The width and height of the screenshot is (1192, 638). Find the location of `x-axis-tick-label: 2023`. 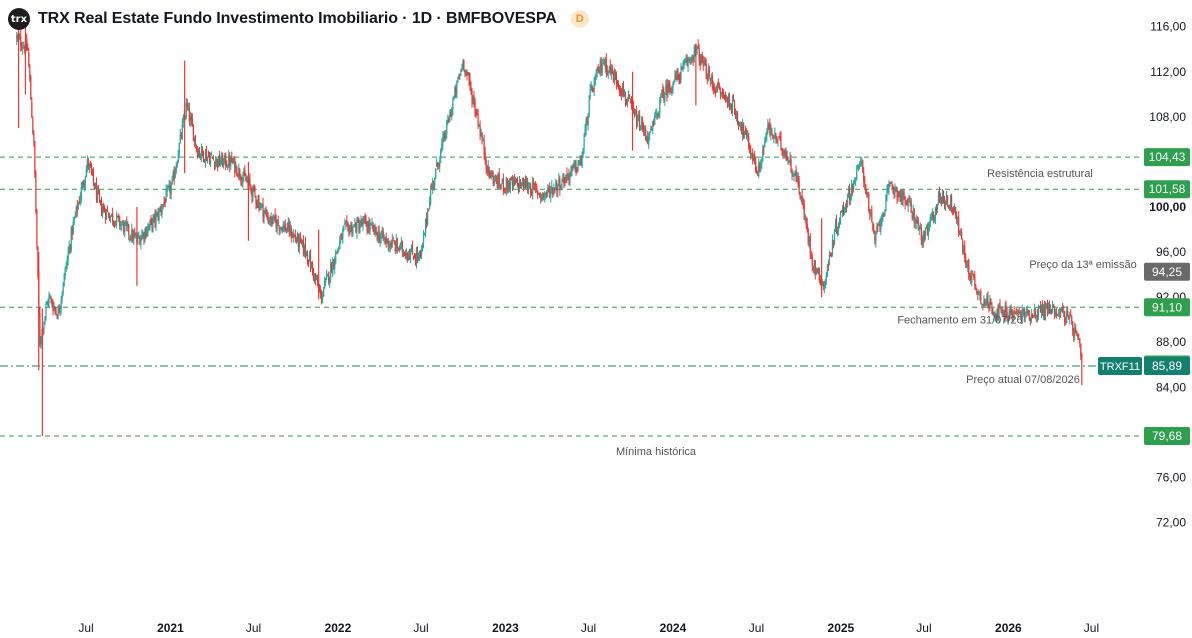

x-axis-tick-label: 2023 is located at coordinates (505, 628).